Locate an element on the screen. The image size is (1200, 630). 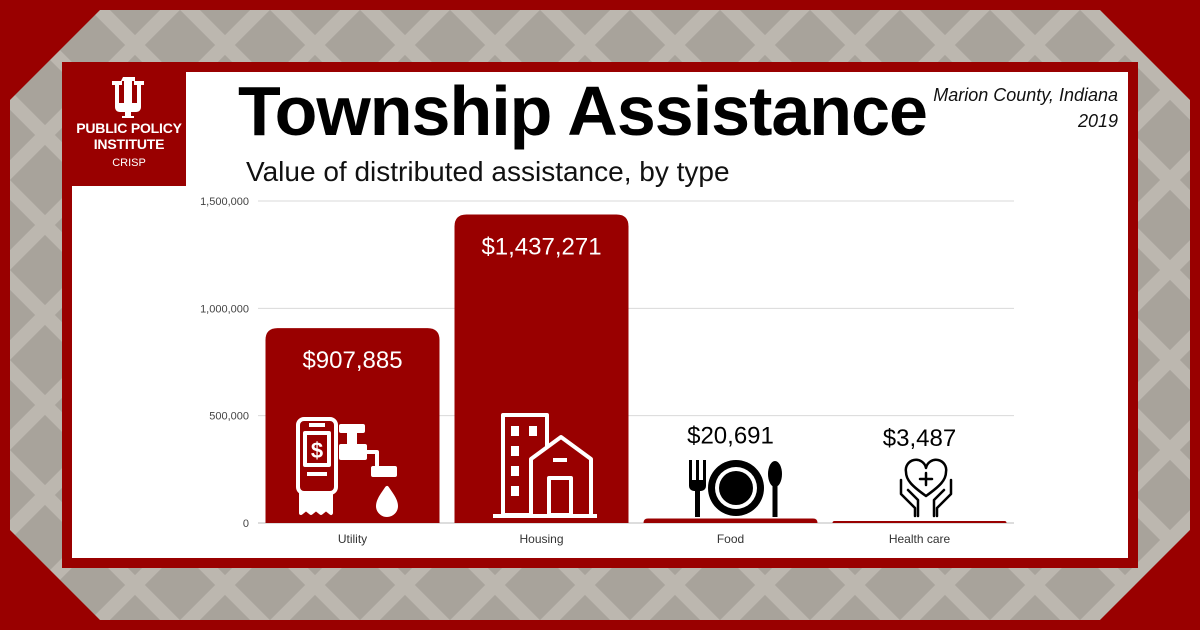
y-tick-label: 500,000 is located at coordinates (229, 417).